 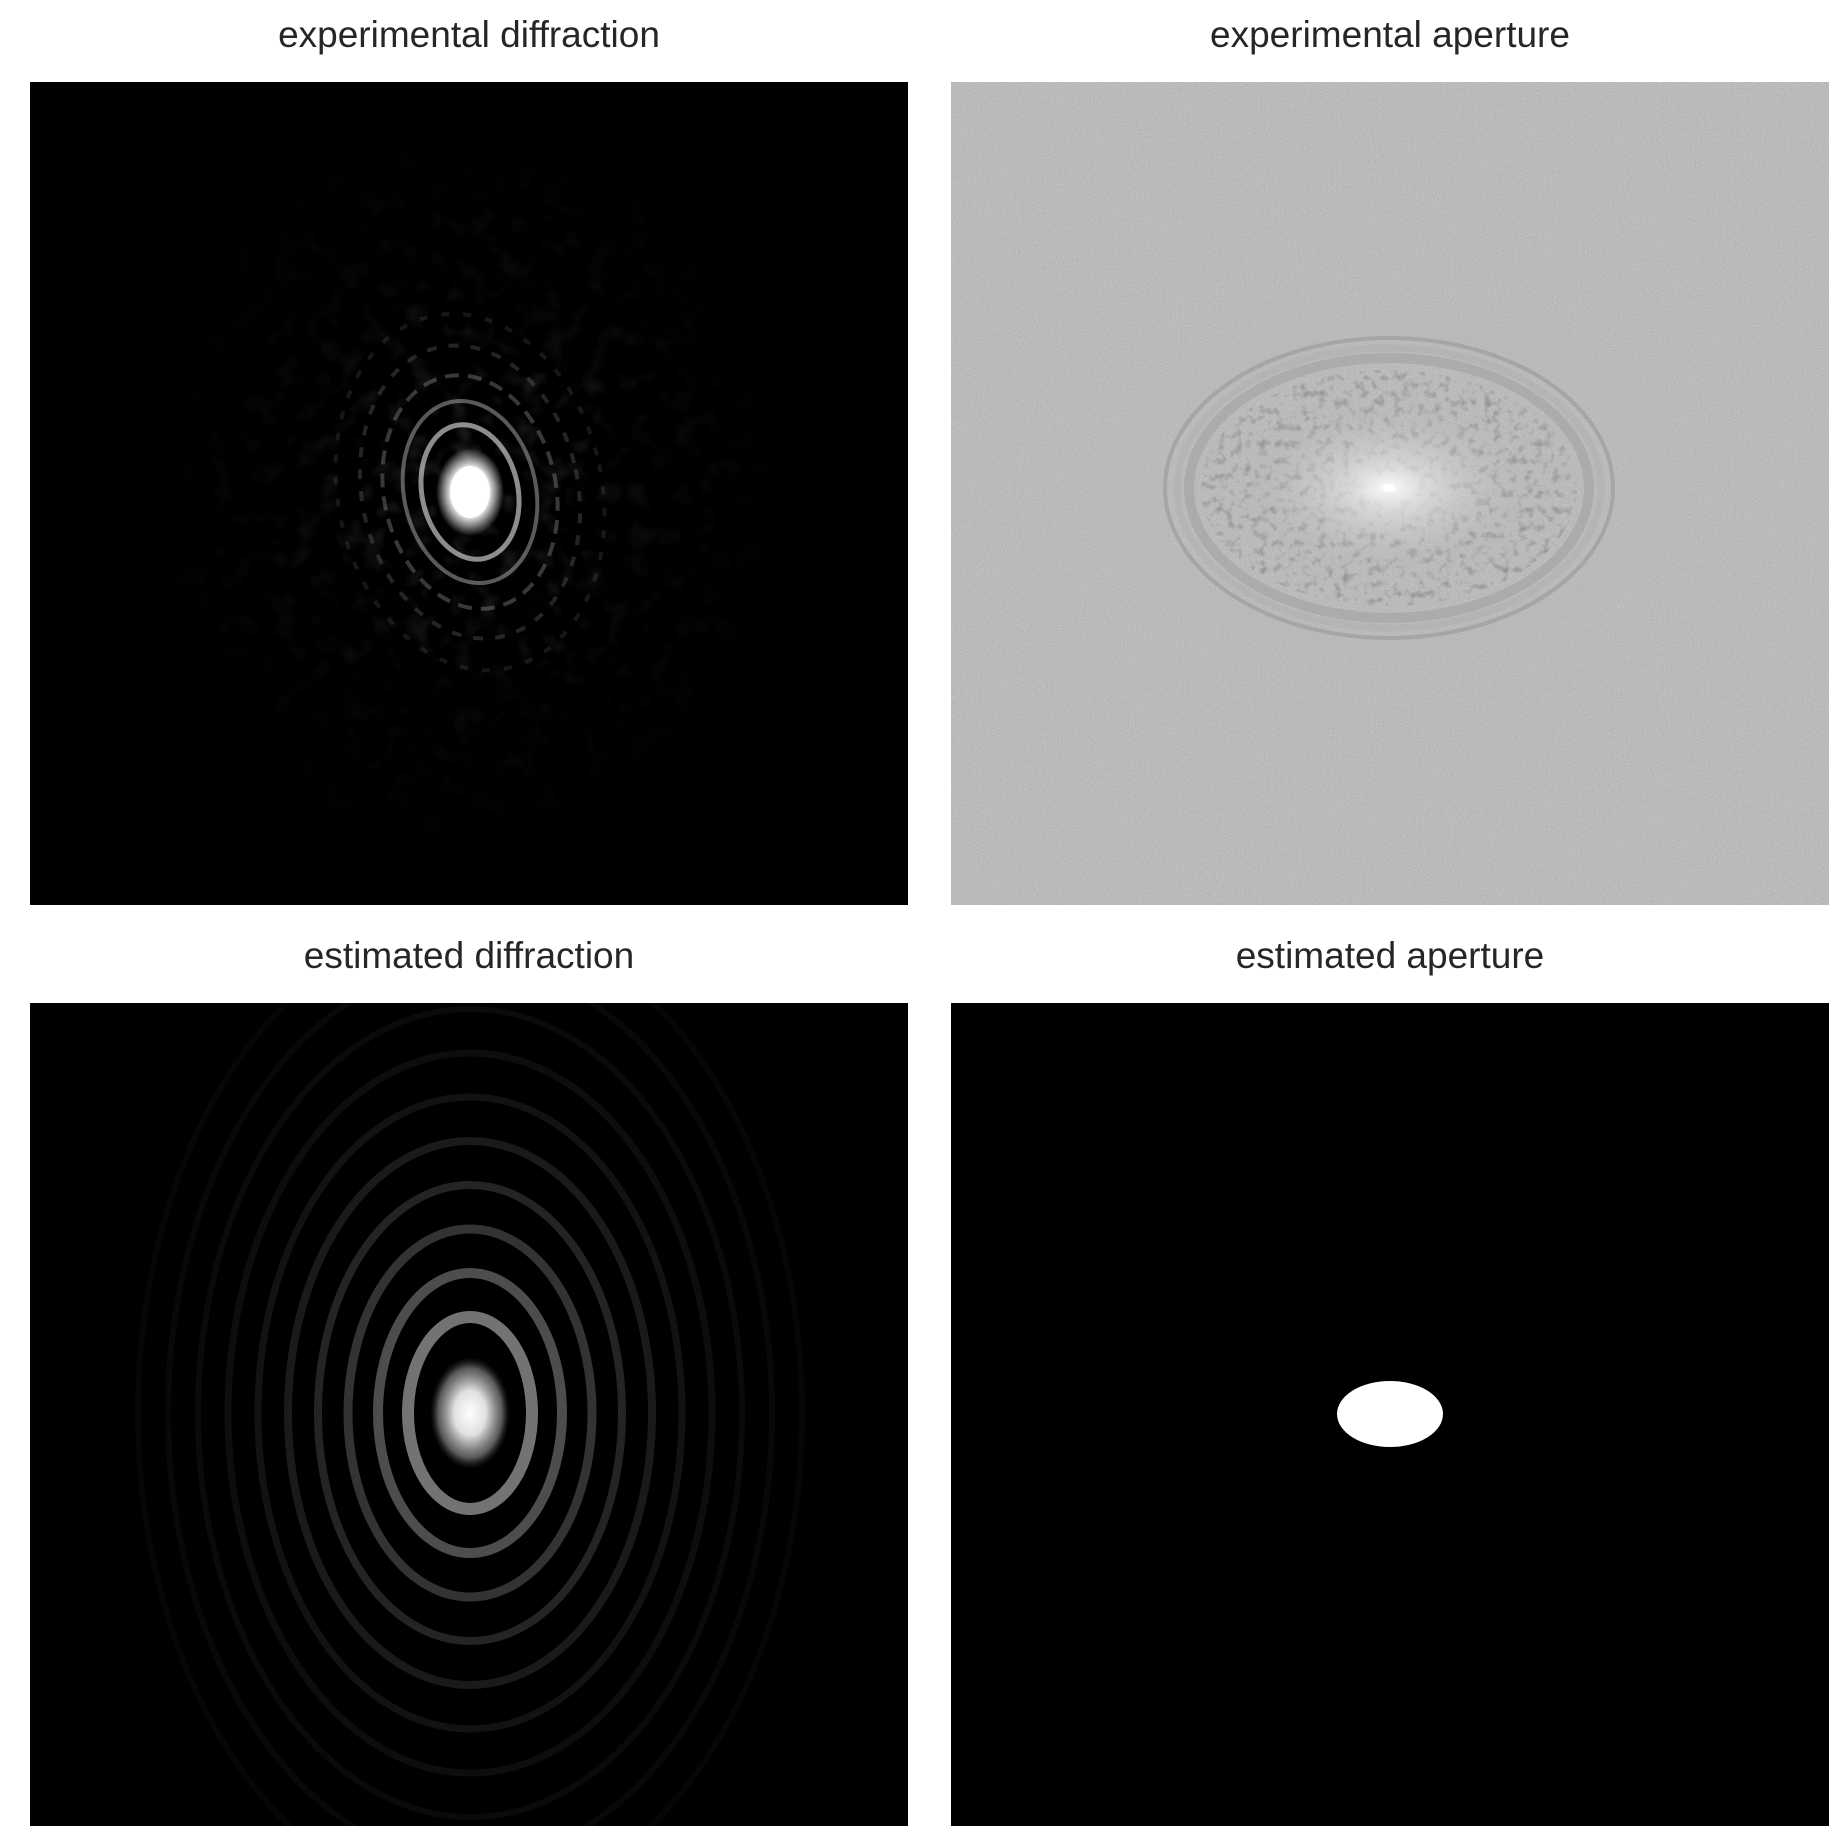 What do you see at coordinates (469, 955) in the screenshot?
I see `panel-title: estimated diffraction` at bounding box center [469, 955].